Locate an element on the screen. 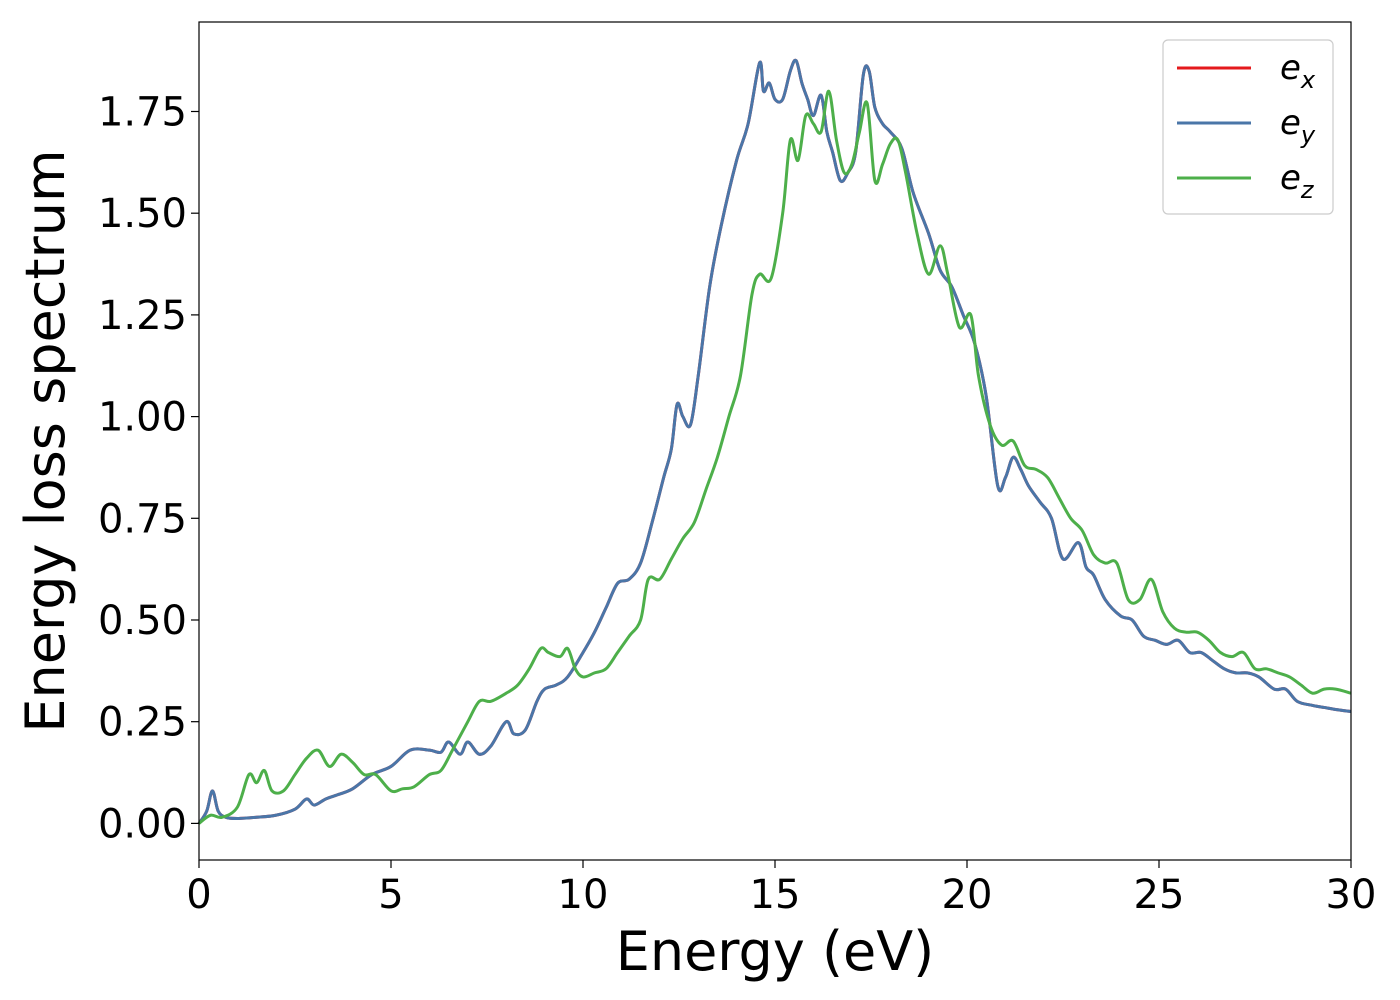 The image size is (1400, 1000). y-tick-label: 0.00 is located at coordinates (142, 824).